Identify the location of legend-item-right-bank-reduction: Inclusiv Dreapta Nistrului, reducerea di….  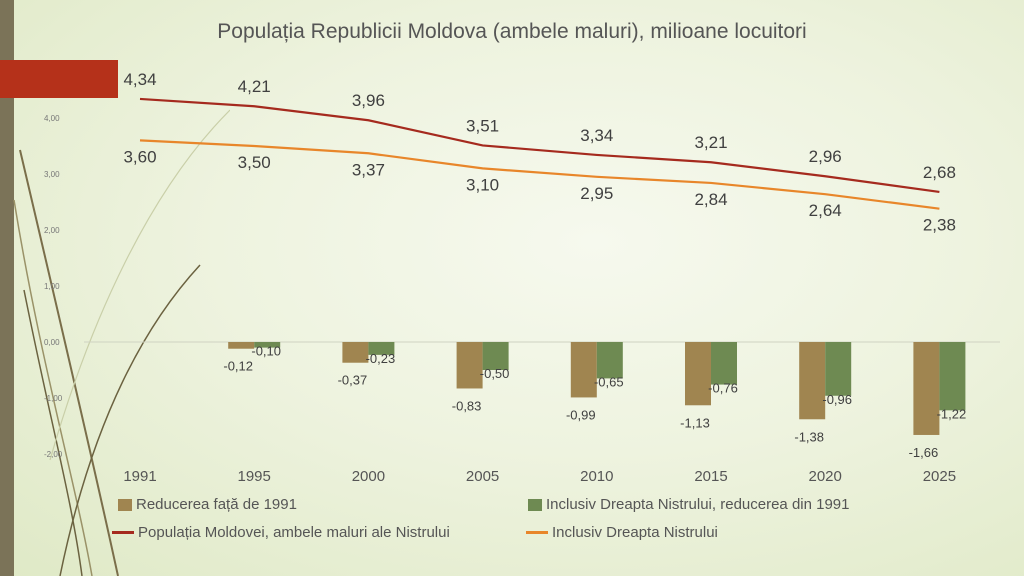
(689, 504).